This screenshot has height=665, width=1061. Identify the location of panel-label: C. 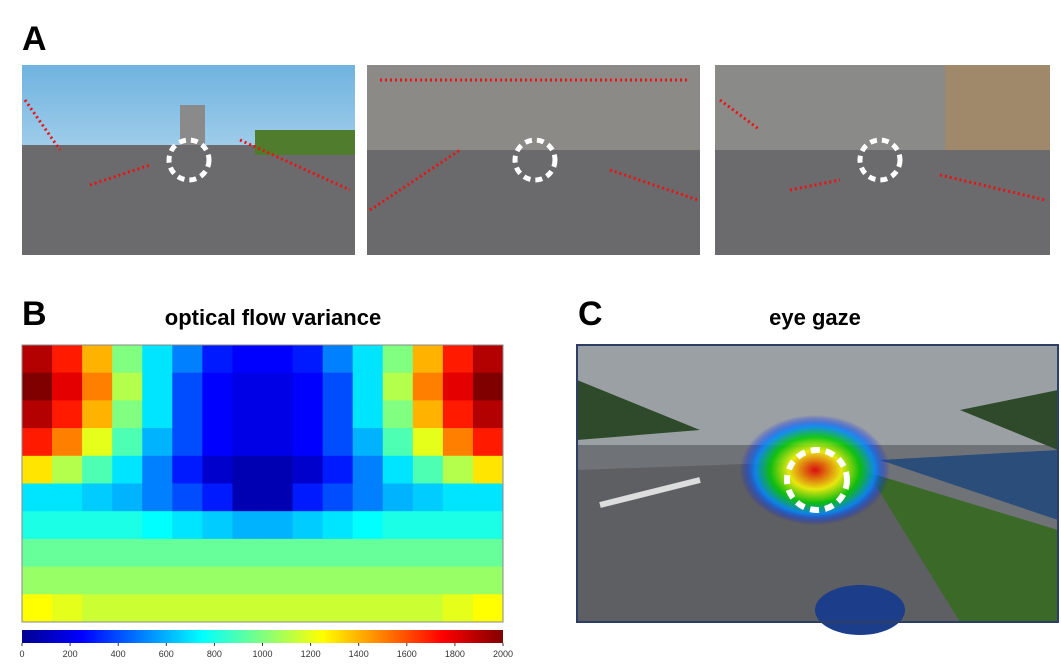
(590, 314).